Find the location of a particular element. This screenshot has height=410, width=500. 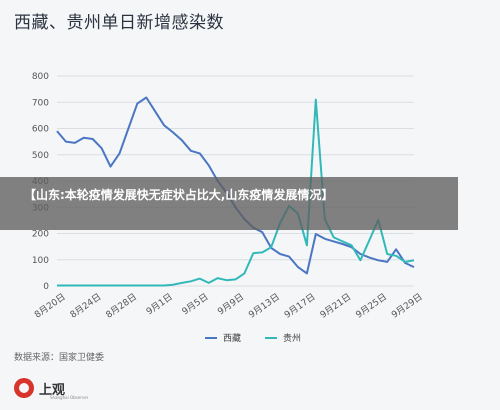

logo-name: 上观 is located at coordinates (52, 390).